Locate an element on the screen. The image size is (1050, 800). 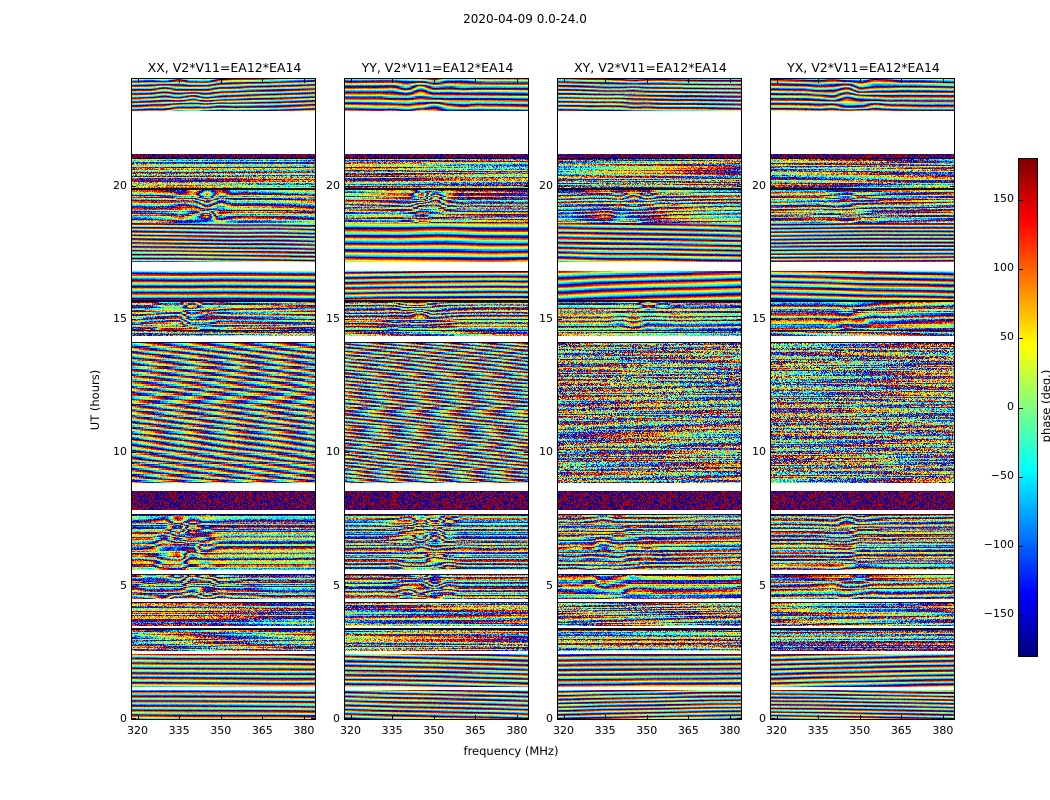
colorbar-tick-label: 100 is located at coordinates (1003, 268).